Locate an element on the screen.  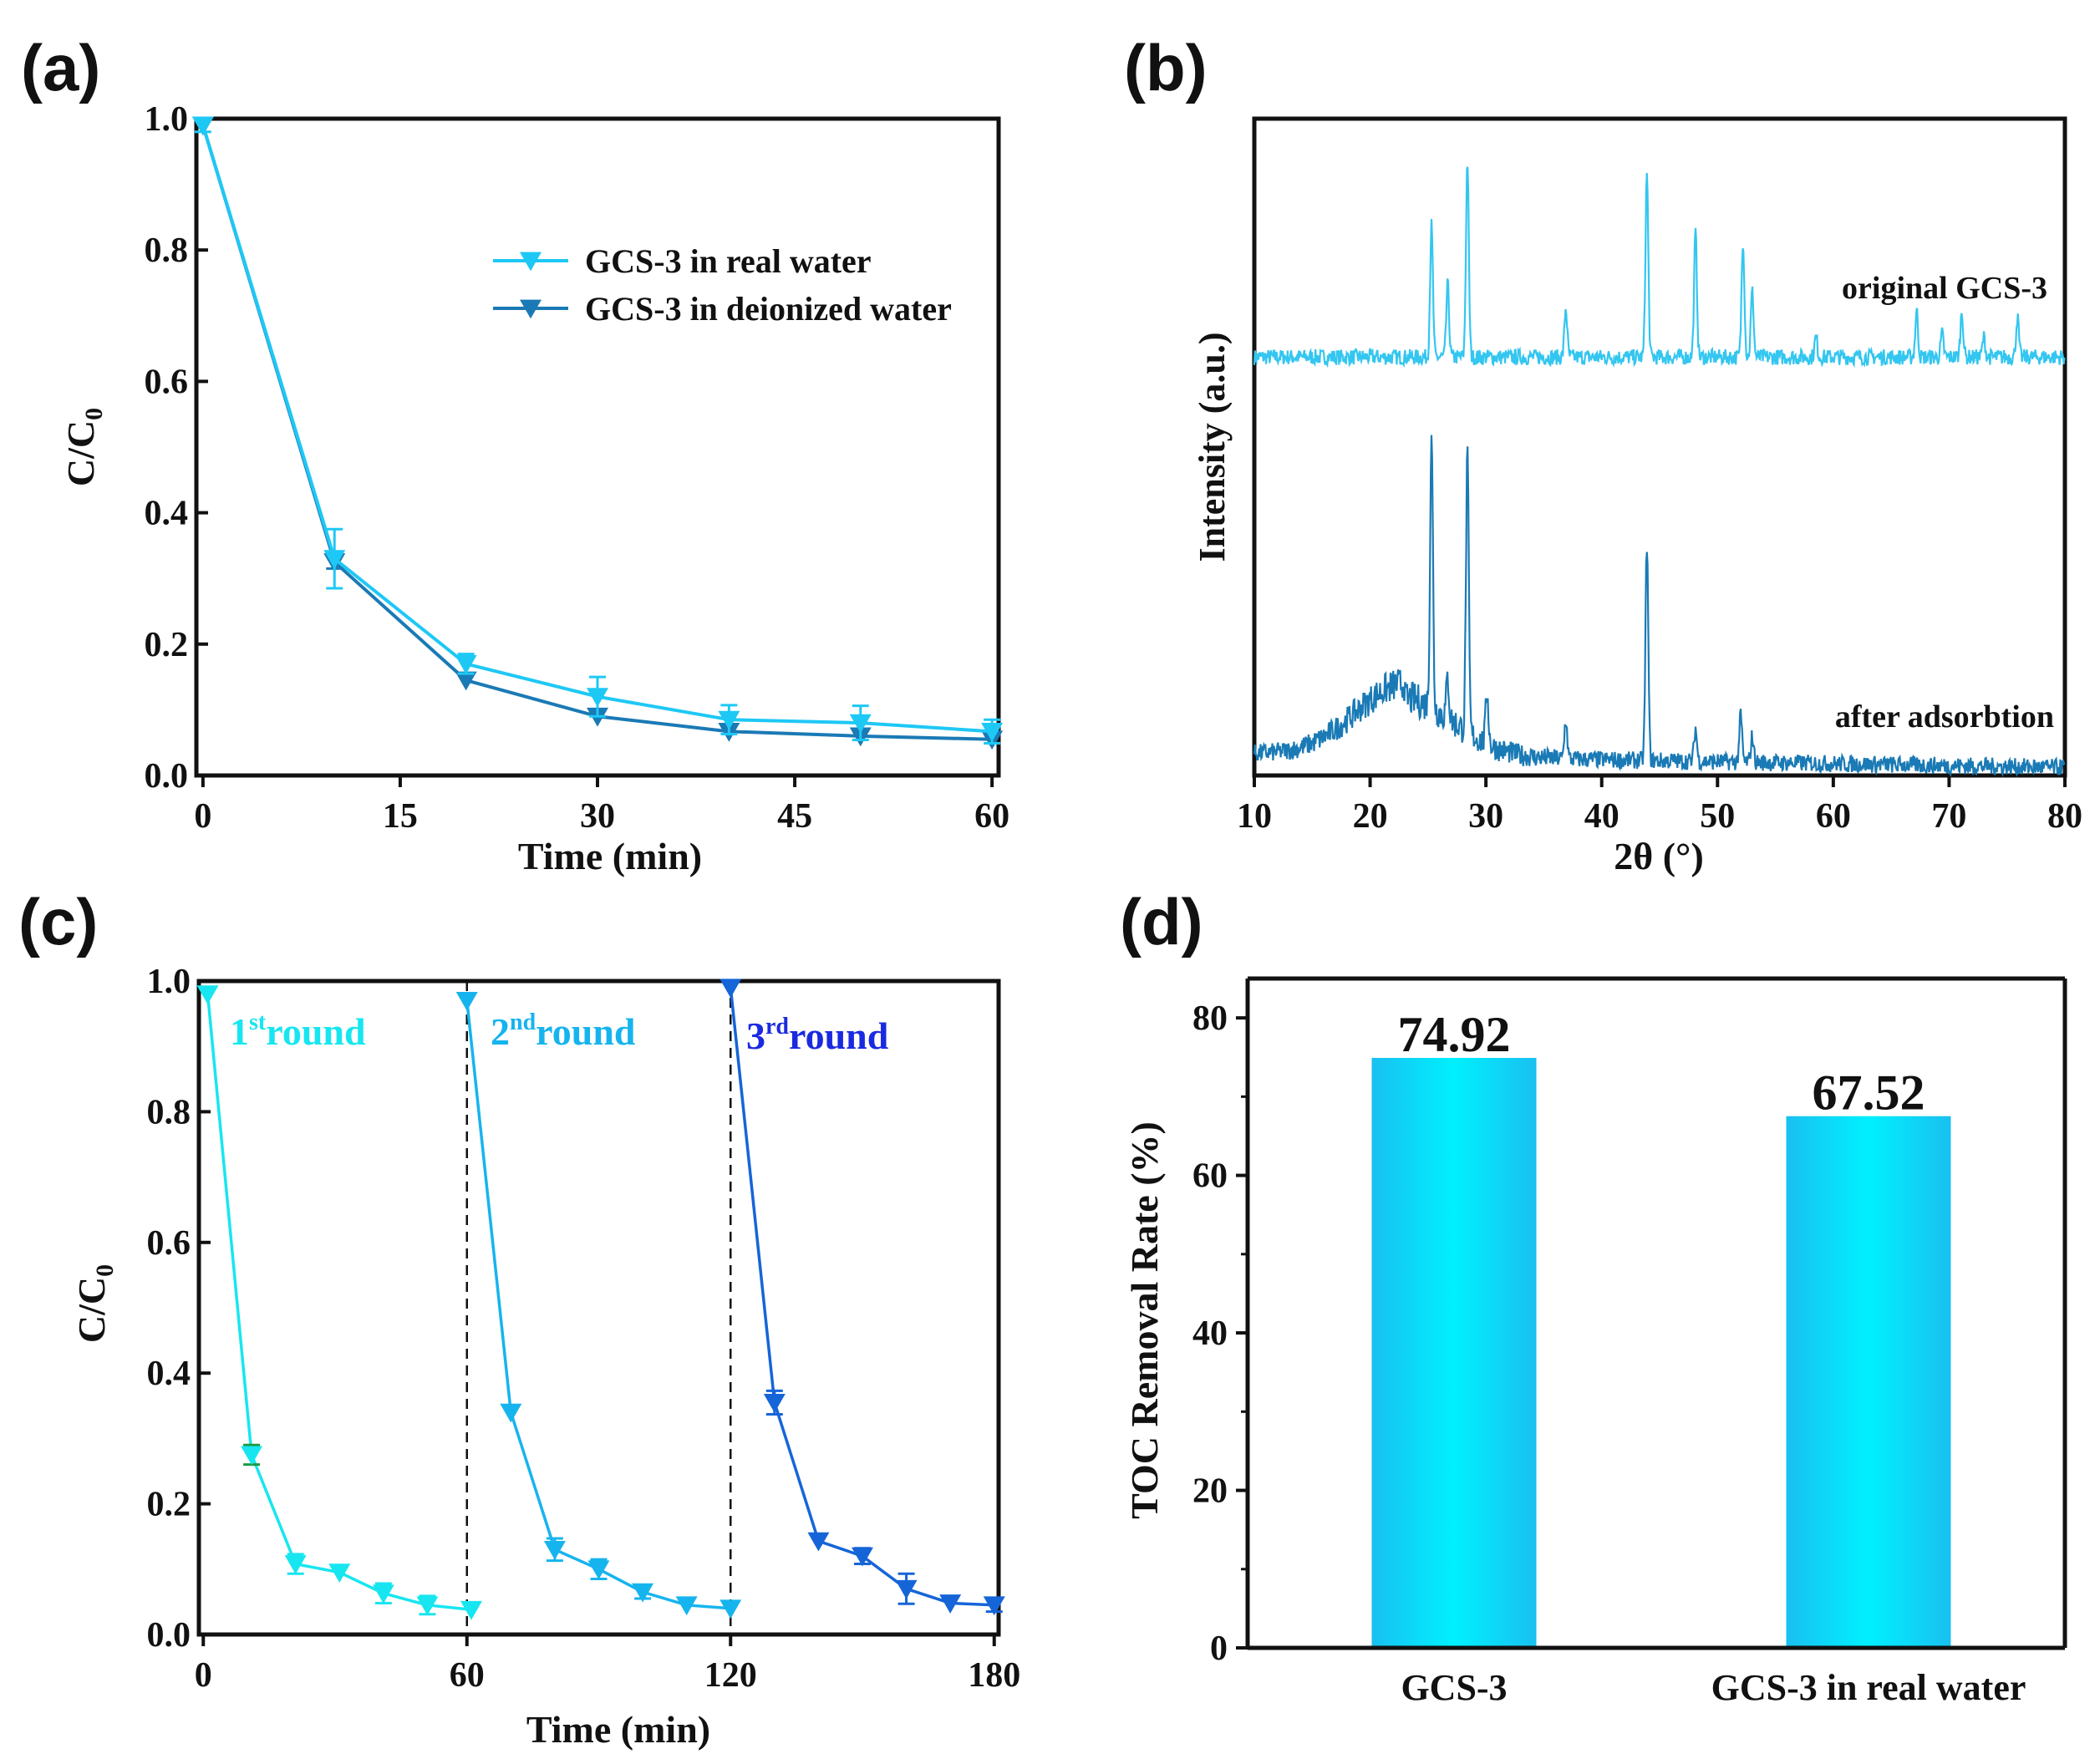
xrd-pattern-original is located at coordinates (1660, 267).